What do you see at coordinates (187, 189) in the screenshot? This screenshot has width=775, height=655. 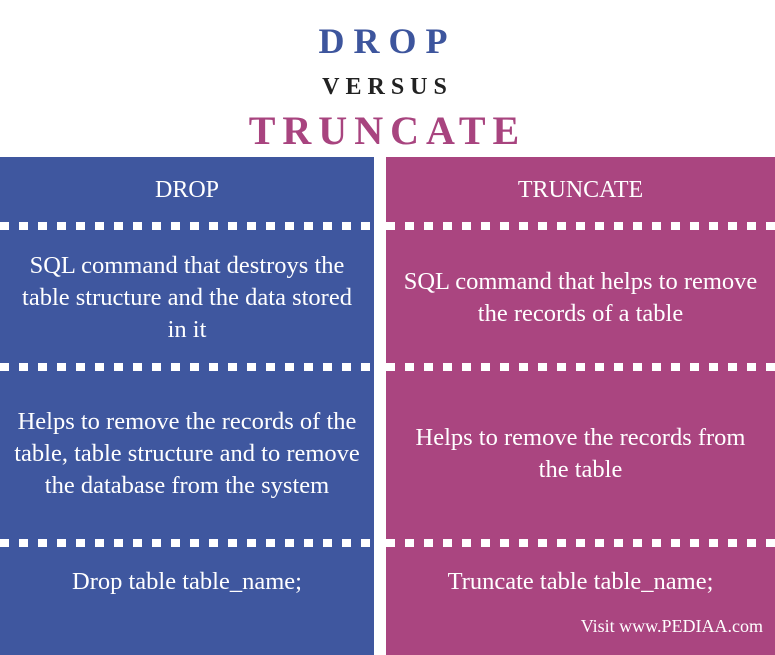 I see `drop-column-header: DROP` at bounding box center [187, 189].